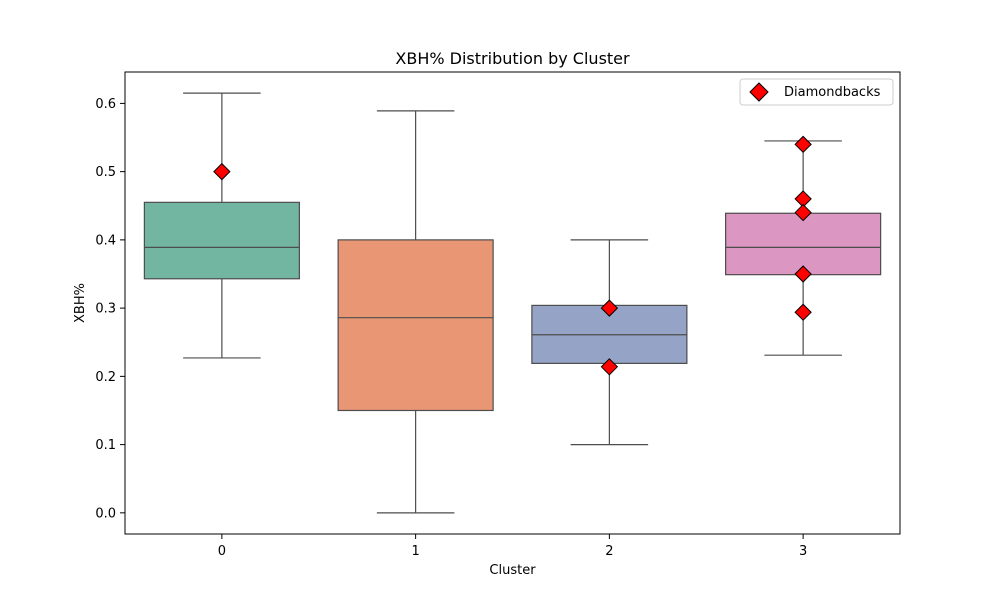 The height and width of the screenshot is (600, 1000). I want to click on legend-label-diamondbacks: Diamondbacks, so click(832, 92).